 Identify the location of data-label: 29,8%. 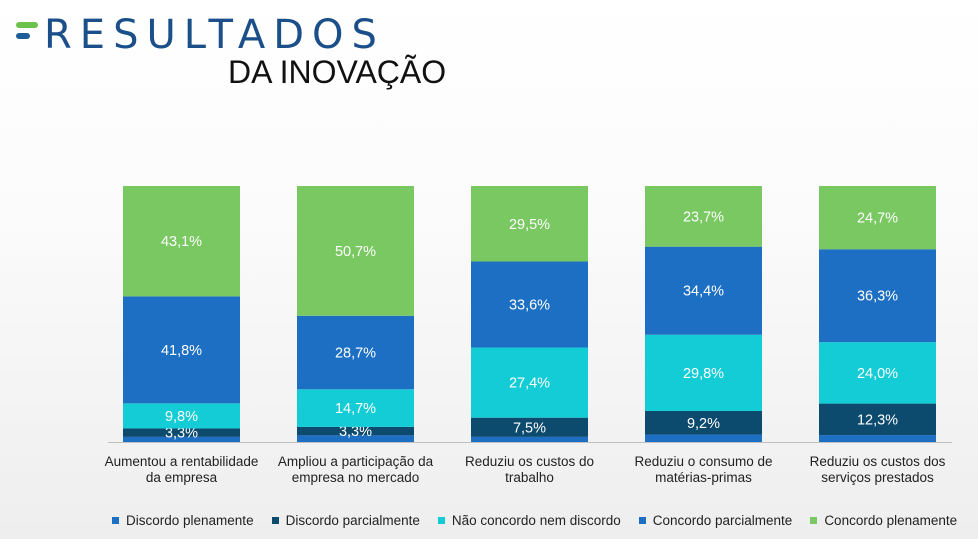
(703, 374).